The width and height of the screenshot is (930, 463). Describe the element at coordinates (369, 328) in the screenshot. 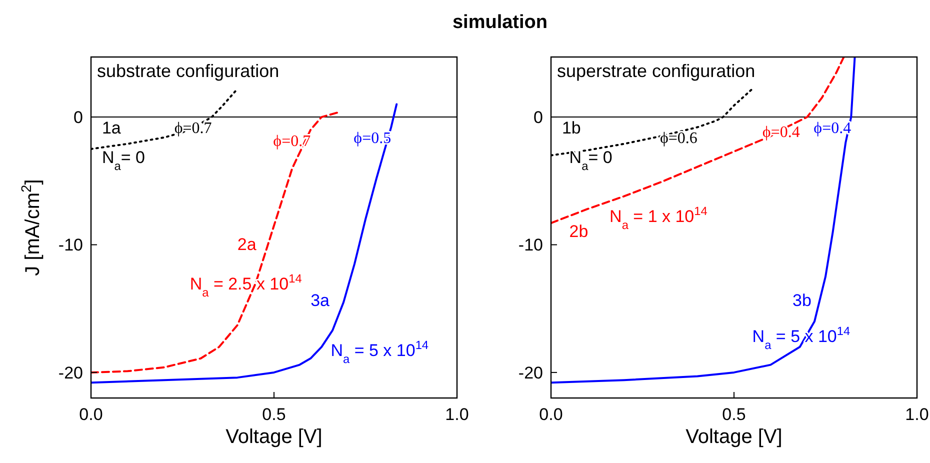

I see `text: 3a N$_{a}$ = 5 x 10$^{14}$` at that location.